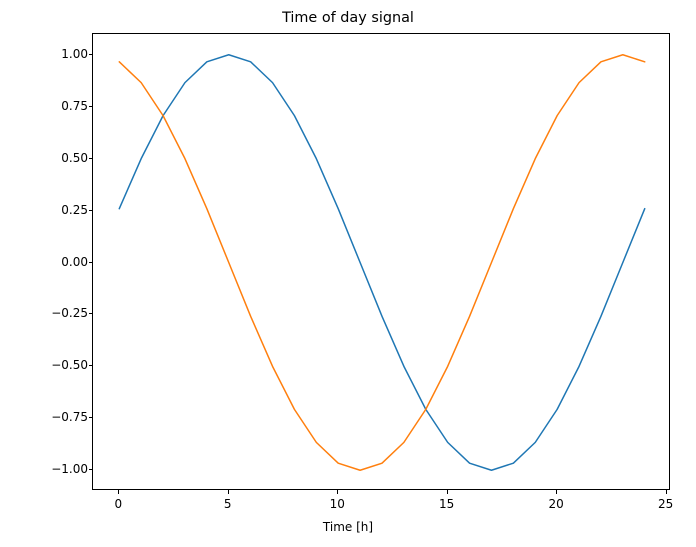 The width and height of the screenshot is (696, 547). I want to click on x-tick-label: 0, so click(118, 504).